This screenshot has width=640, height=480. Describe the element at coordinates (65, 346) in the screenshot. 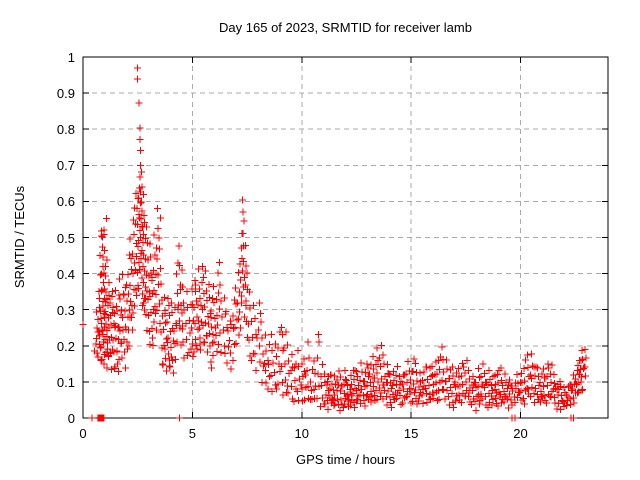

I see `y-tick-label: 0.2` at that location.